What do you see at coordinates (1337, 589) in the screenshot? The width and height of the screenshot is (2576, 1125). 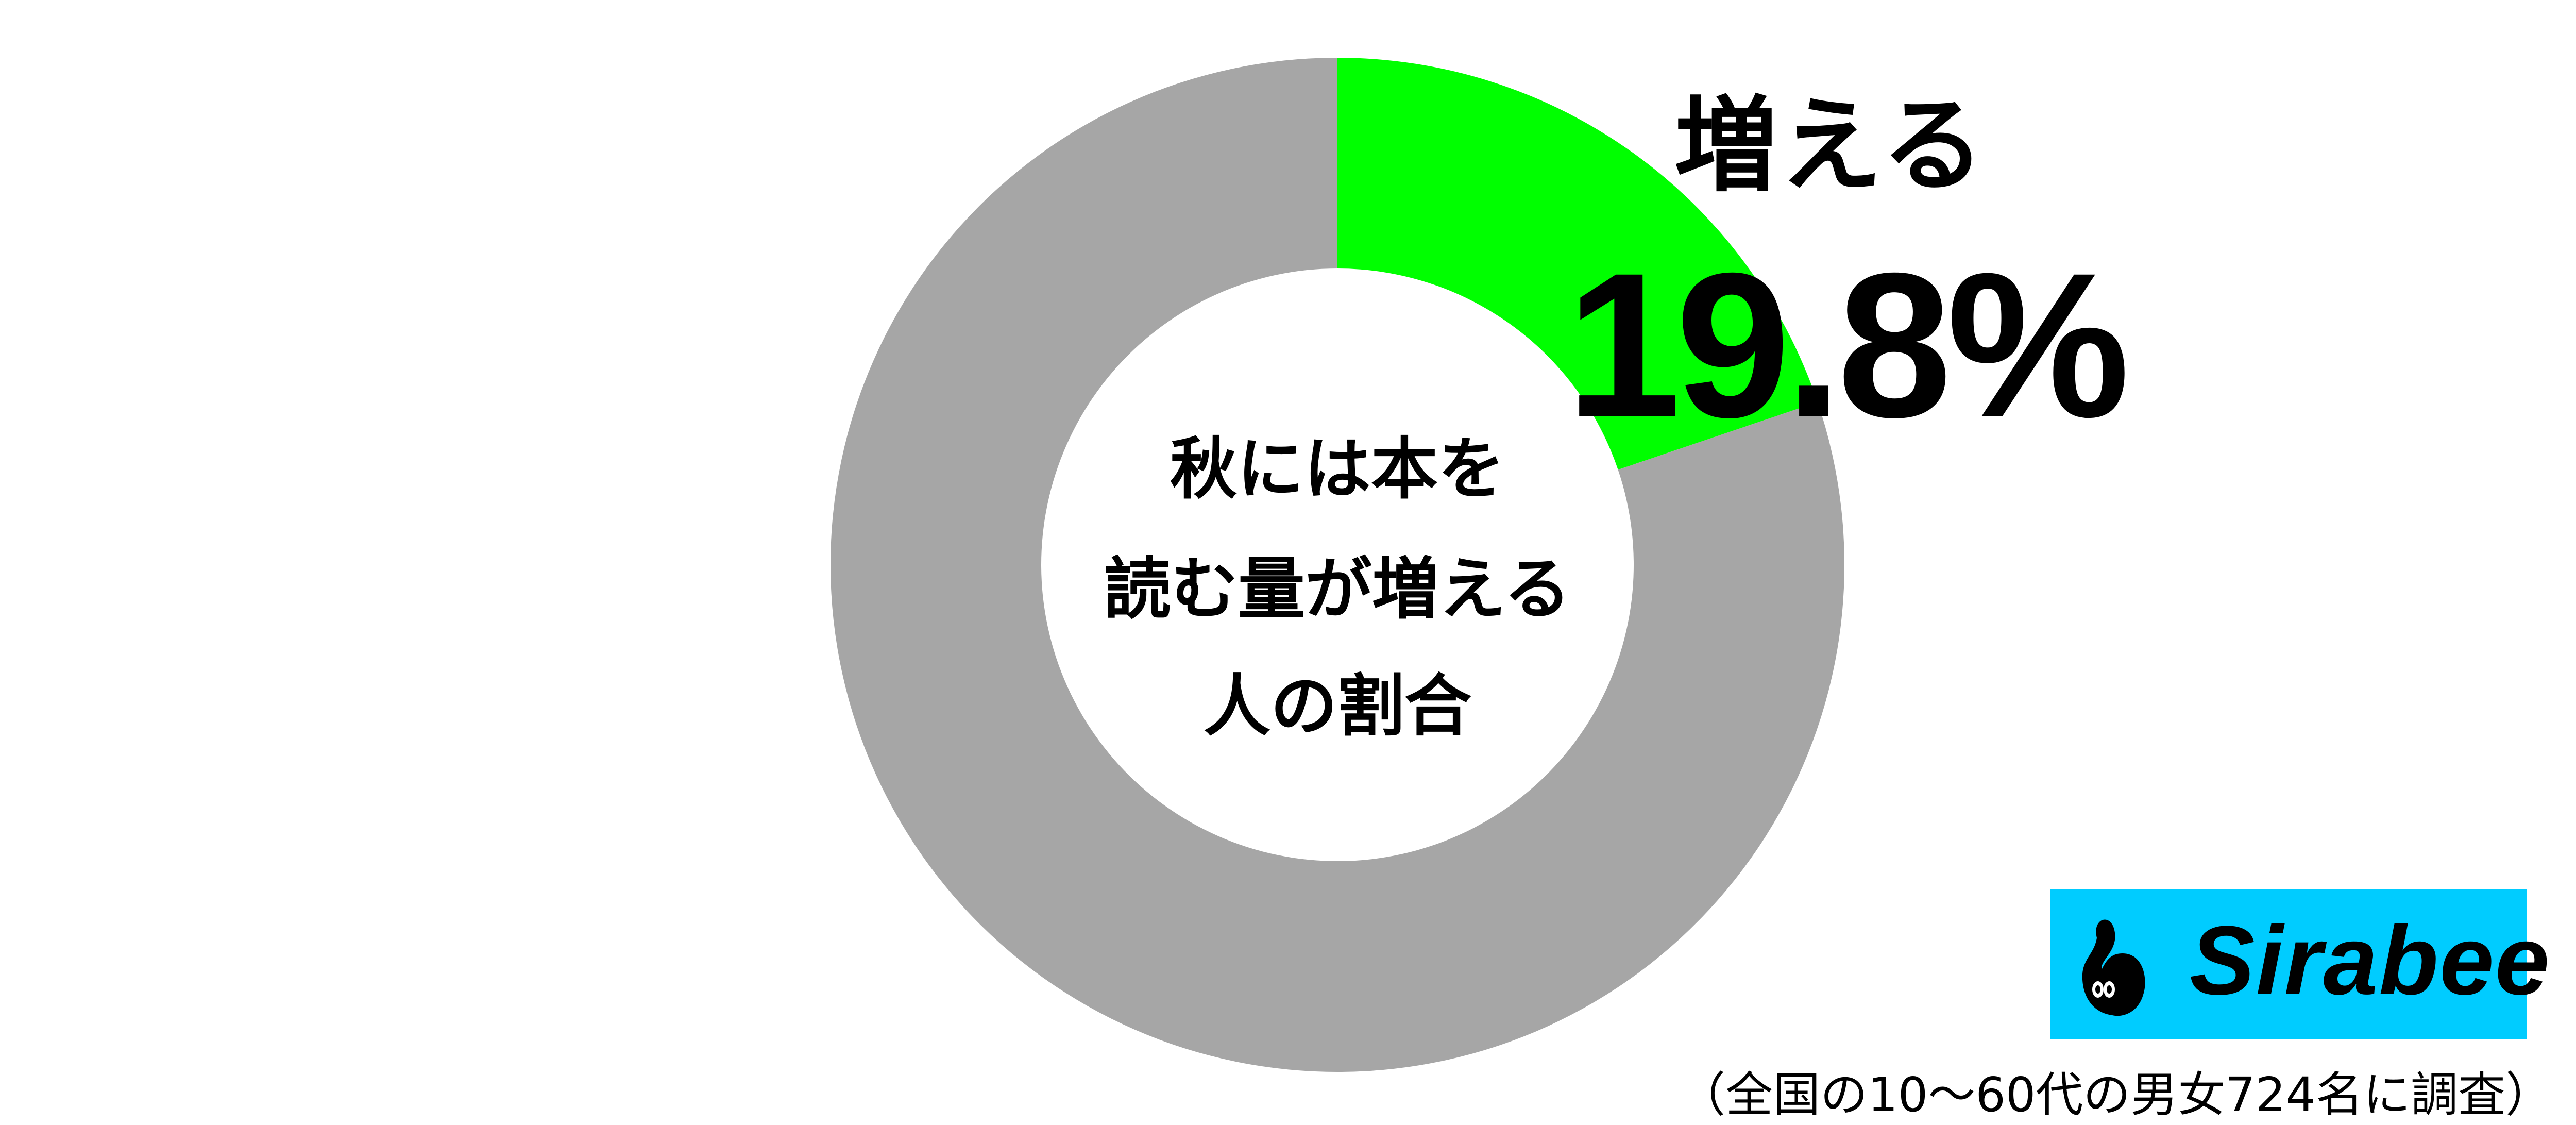 I see `center-label-line-2: 読む量が増える` at bounding box center [1337, 589].